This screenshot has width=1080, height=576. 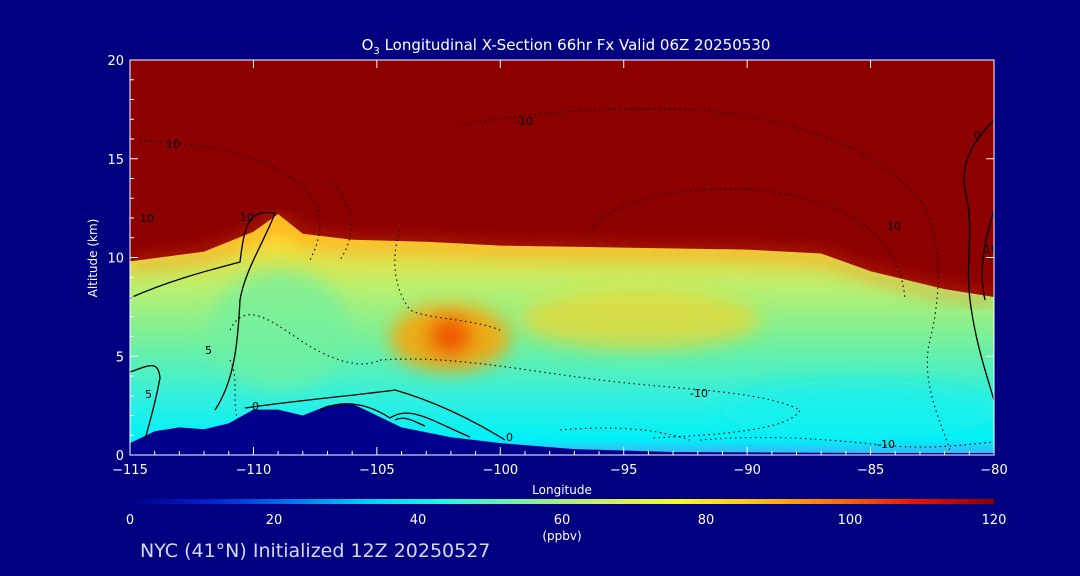 I want to click on colorbar-tick-label: 80, so click(x=706, y=520).